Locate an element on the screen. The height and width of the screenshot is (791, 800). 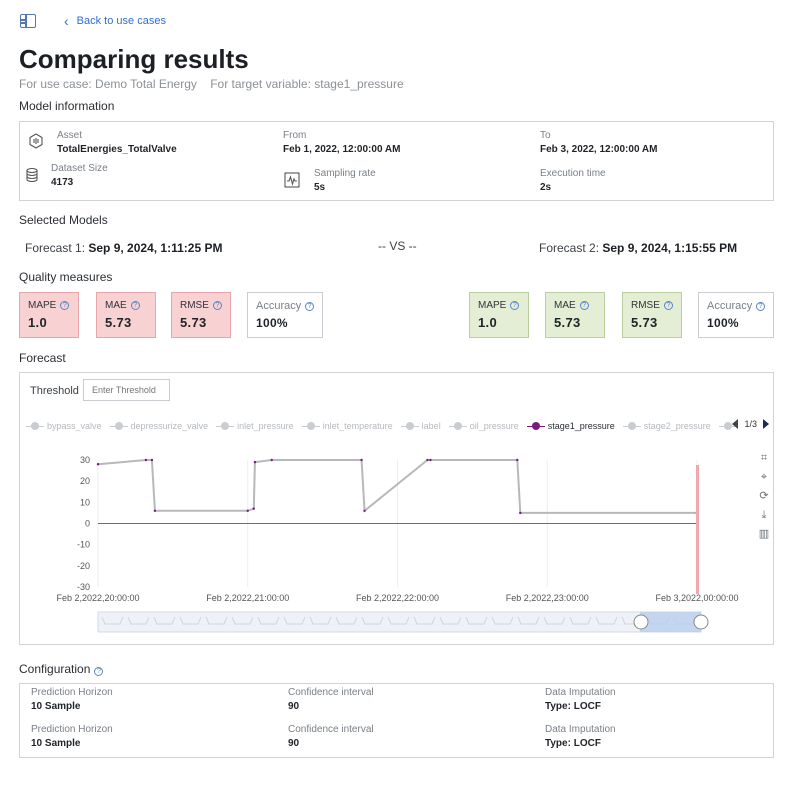
legend-item: bypass_valve is located at coordinates (64, 426).